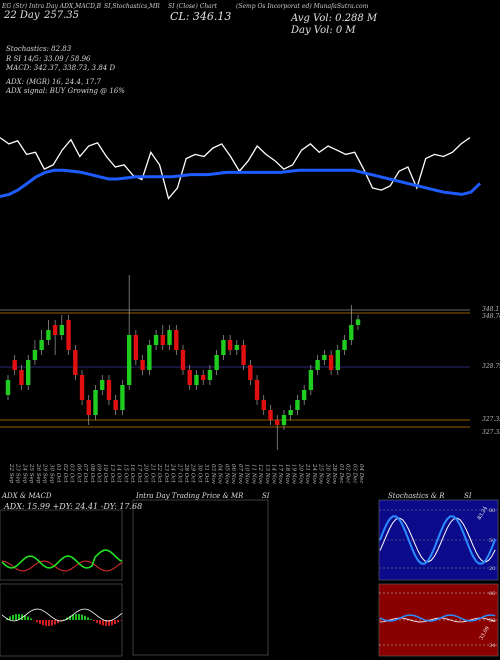 The width and height of the screenshot is (500, 660). Describe the element at coordinates (105, 473) in the screenshot. I see `date-tick: 10 Oct` at that location.